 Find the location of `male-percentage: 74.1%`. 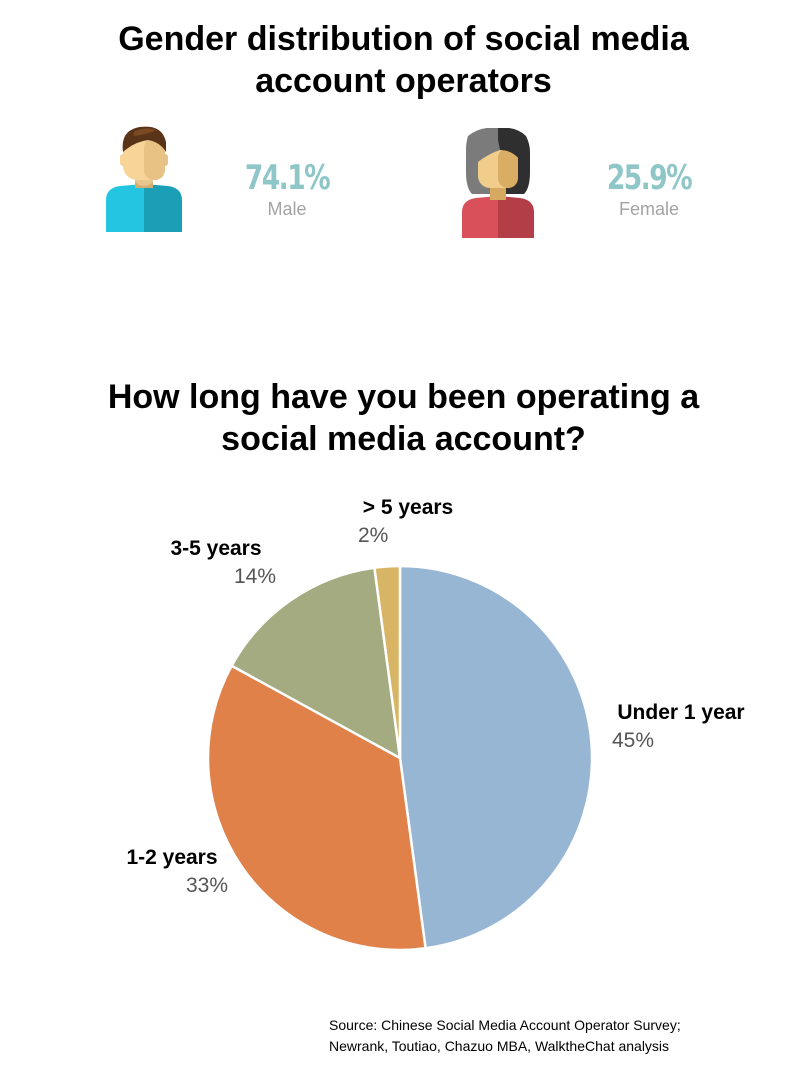

male-percentage: 74.1% is located at coordinates (287, 178).